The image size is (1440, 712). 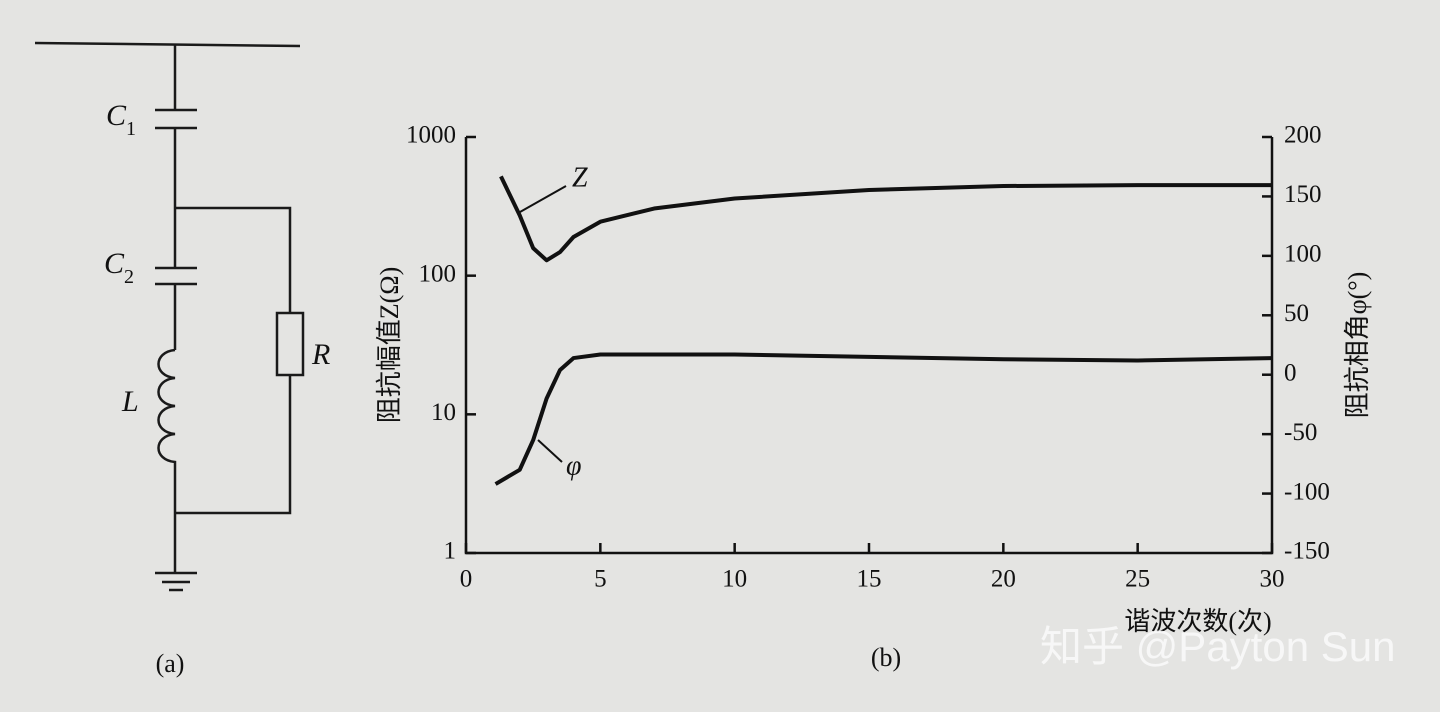 What do you see at coordinates (290, 344) in the screenshot?
I see `resistor` at bounding box center [290, 344].